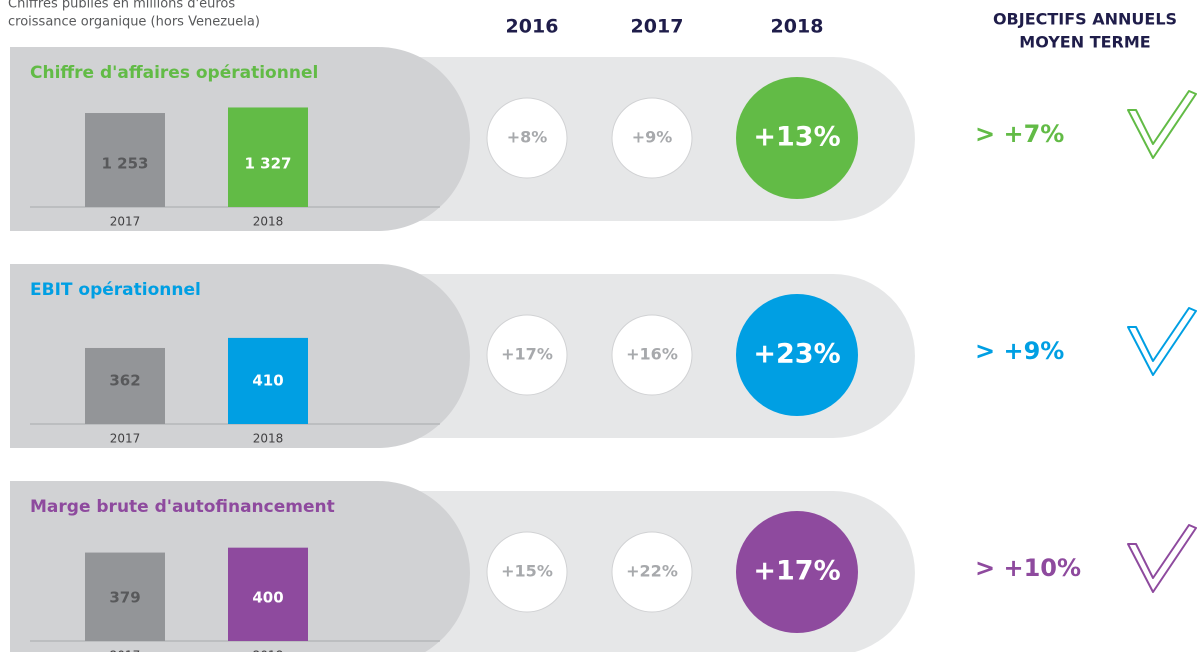 Image resolution: width=1197 pixels, height=652 pixels. Describe the element at coordinates (134, 22) in the screenshot. I see `note-line: croissance organique (hors Venezuela)` at that location.